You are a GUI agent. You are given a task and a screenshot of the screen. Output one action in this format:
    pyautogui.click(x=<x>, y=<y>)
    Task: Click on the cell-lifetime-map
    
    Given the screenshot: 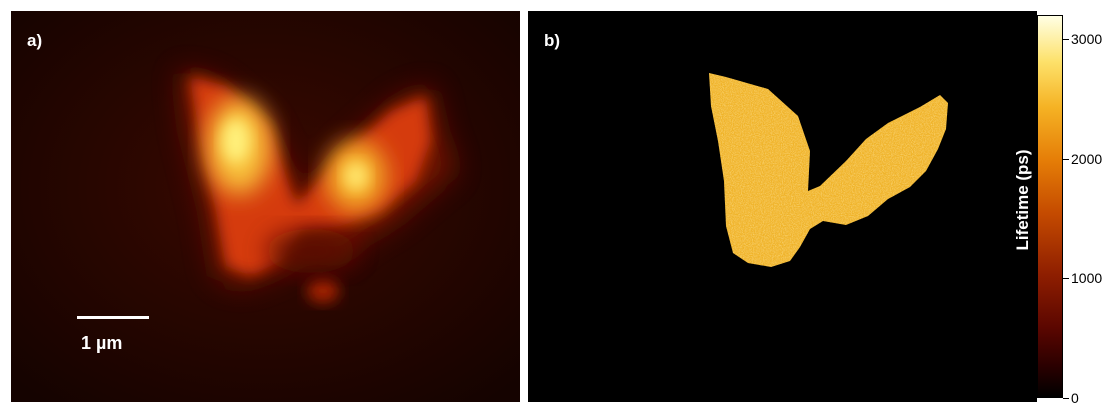 What is the action you would take?
    pyautogui.click(x=828, y=170)
    